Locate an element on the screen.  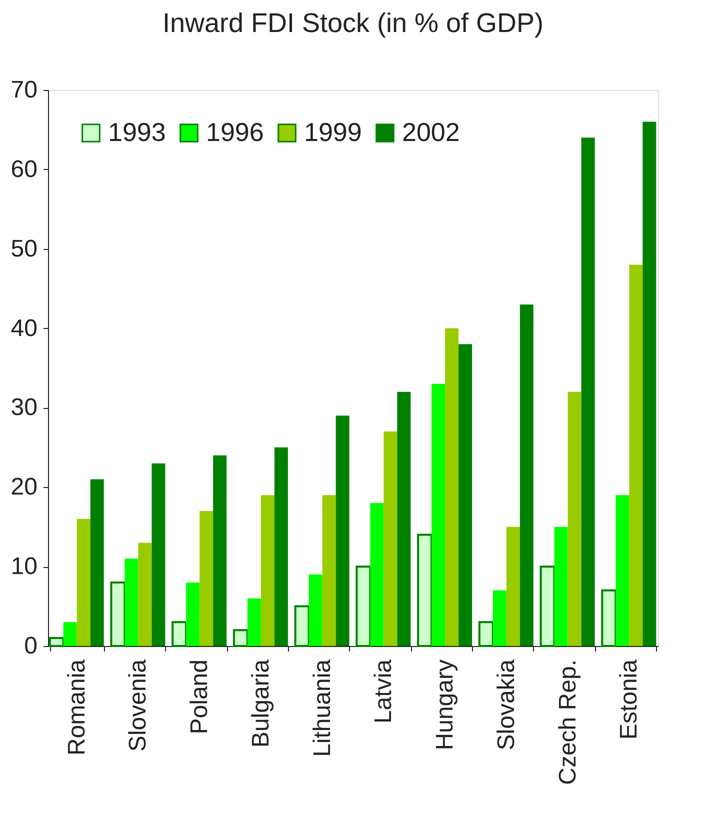
x-tick-label: Slovenia is located at coordinates (138, 705).